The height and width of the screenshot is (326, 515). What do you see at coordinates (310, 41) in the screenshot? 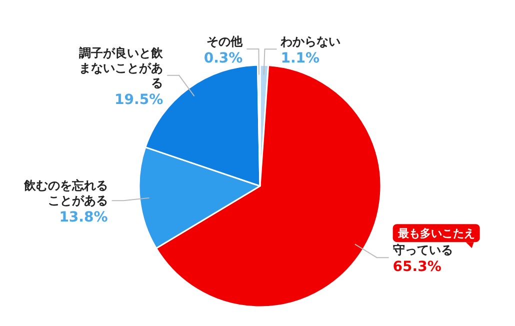
I see `slice-label: わからない` at bounding box center [310, 41].